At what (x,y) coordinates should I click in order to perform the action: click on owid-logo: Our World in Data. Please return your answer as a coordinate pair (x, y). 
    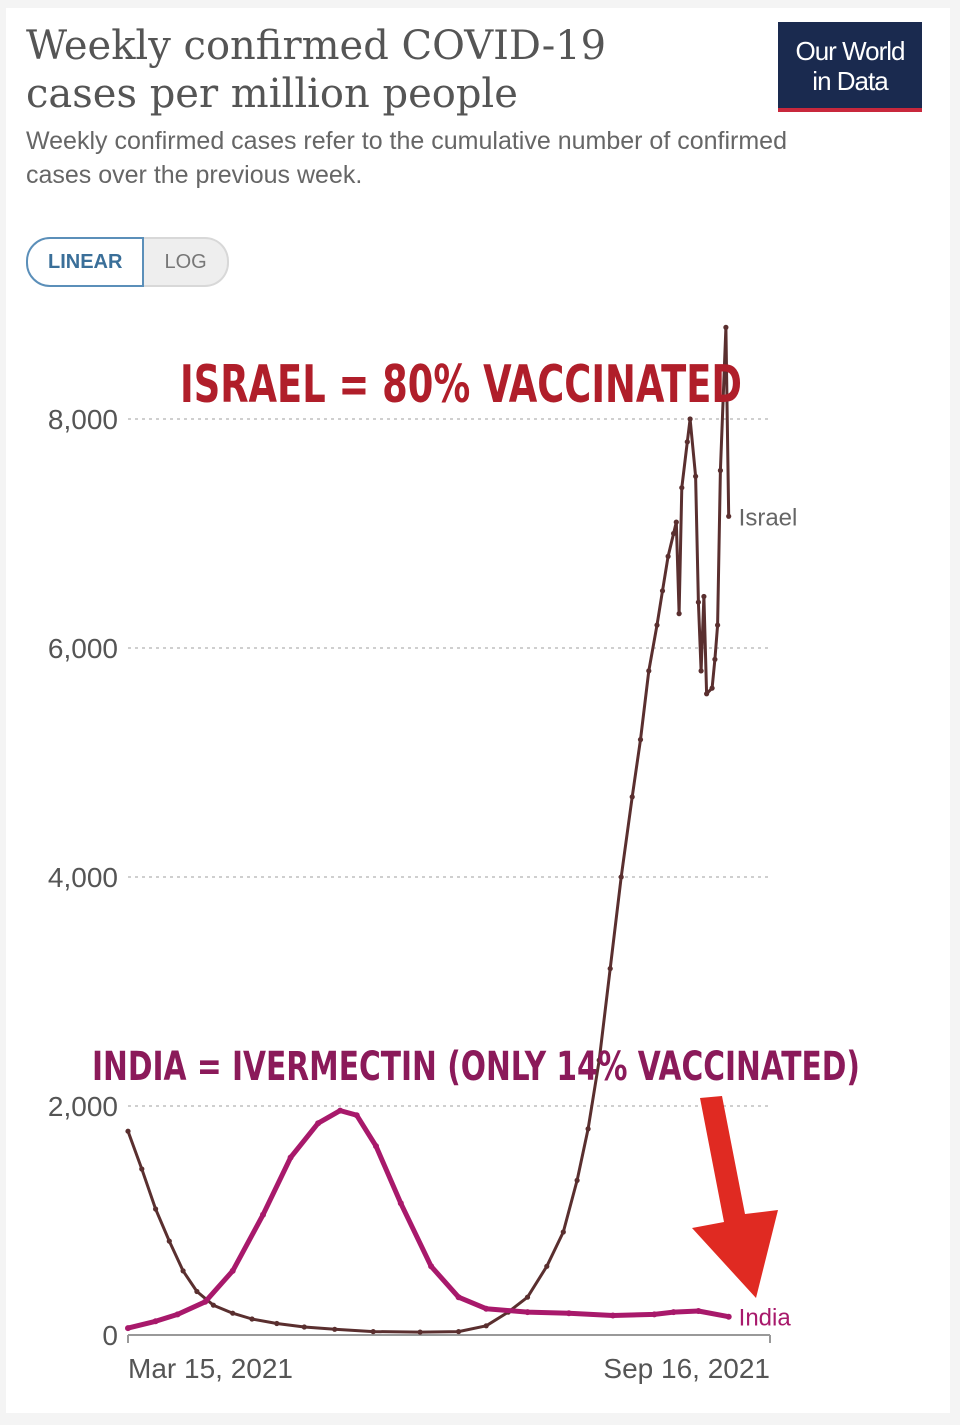
    Looking at the image, I should click on (850, 67).